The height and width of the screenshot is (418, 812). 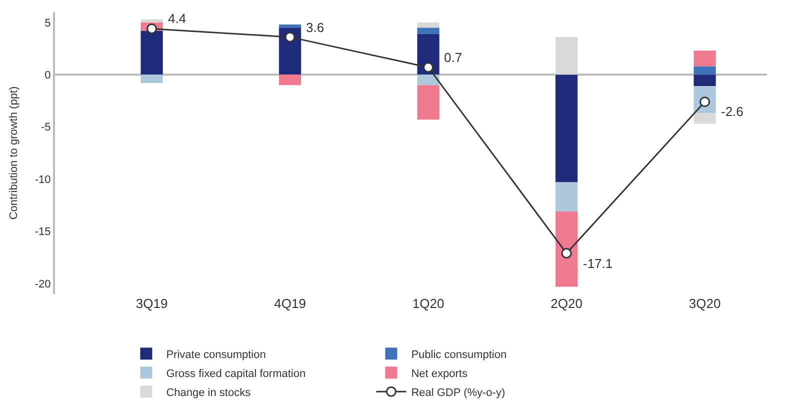 What do you see at coordinates (236, 374) in the screenshot?
I see `legend-label: Gross fixed capital formation` at bounding box center [236, 374].